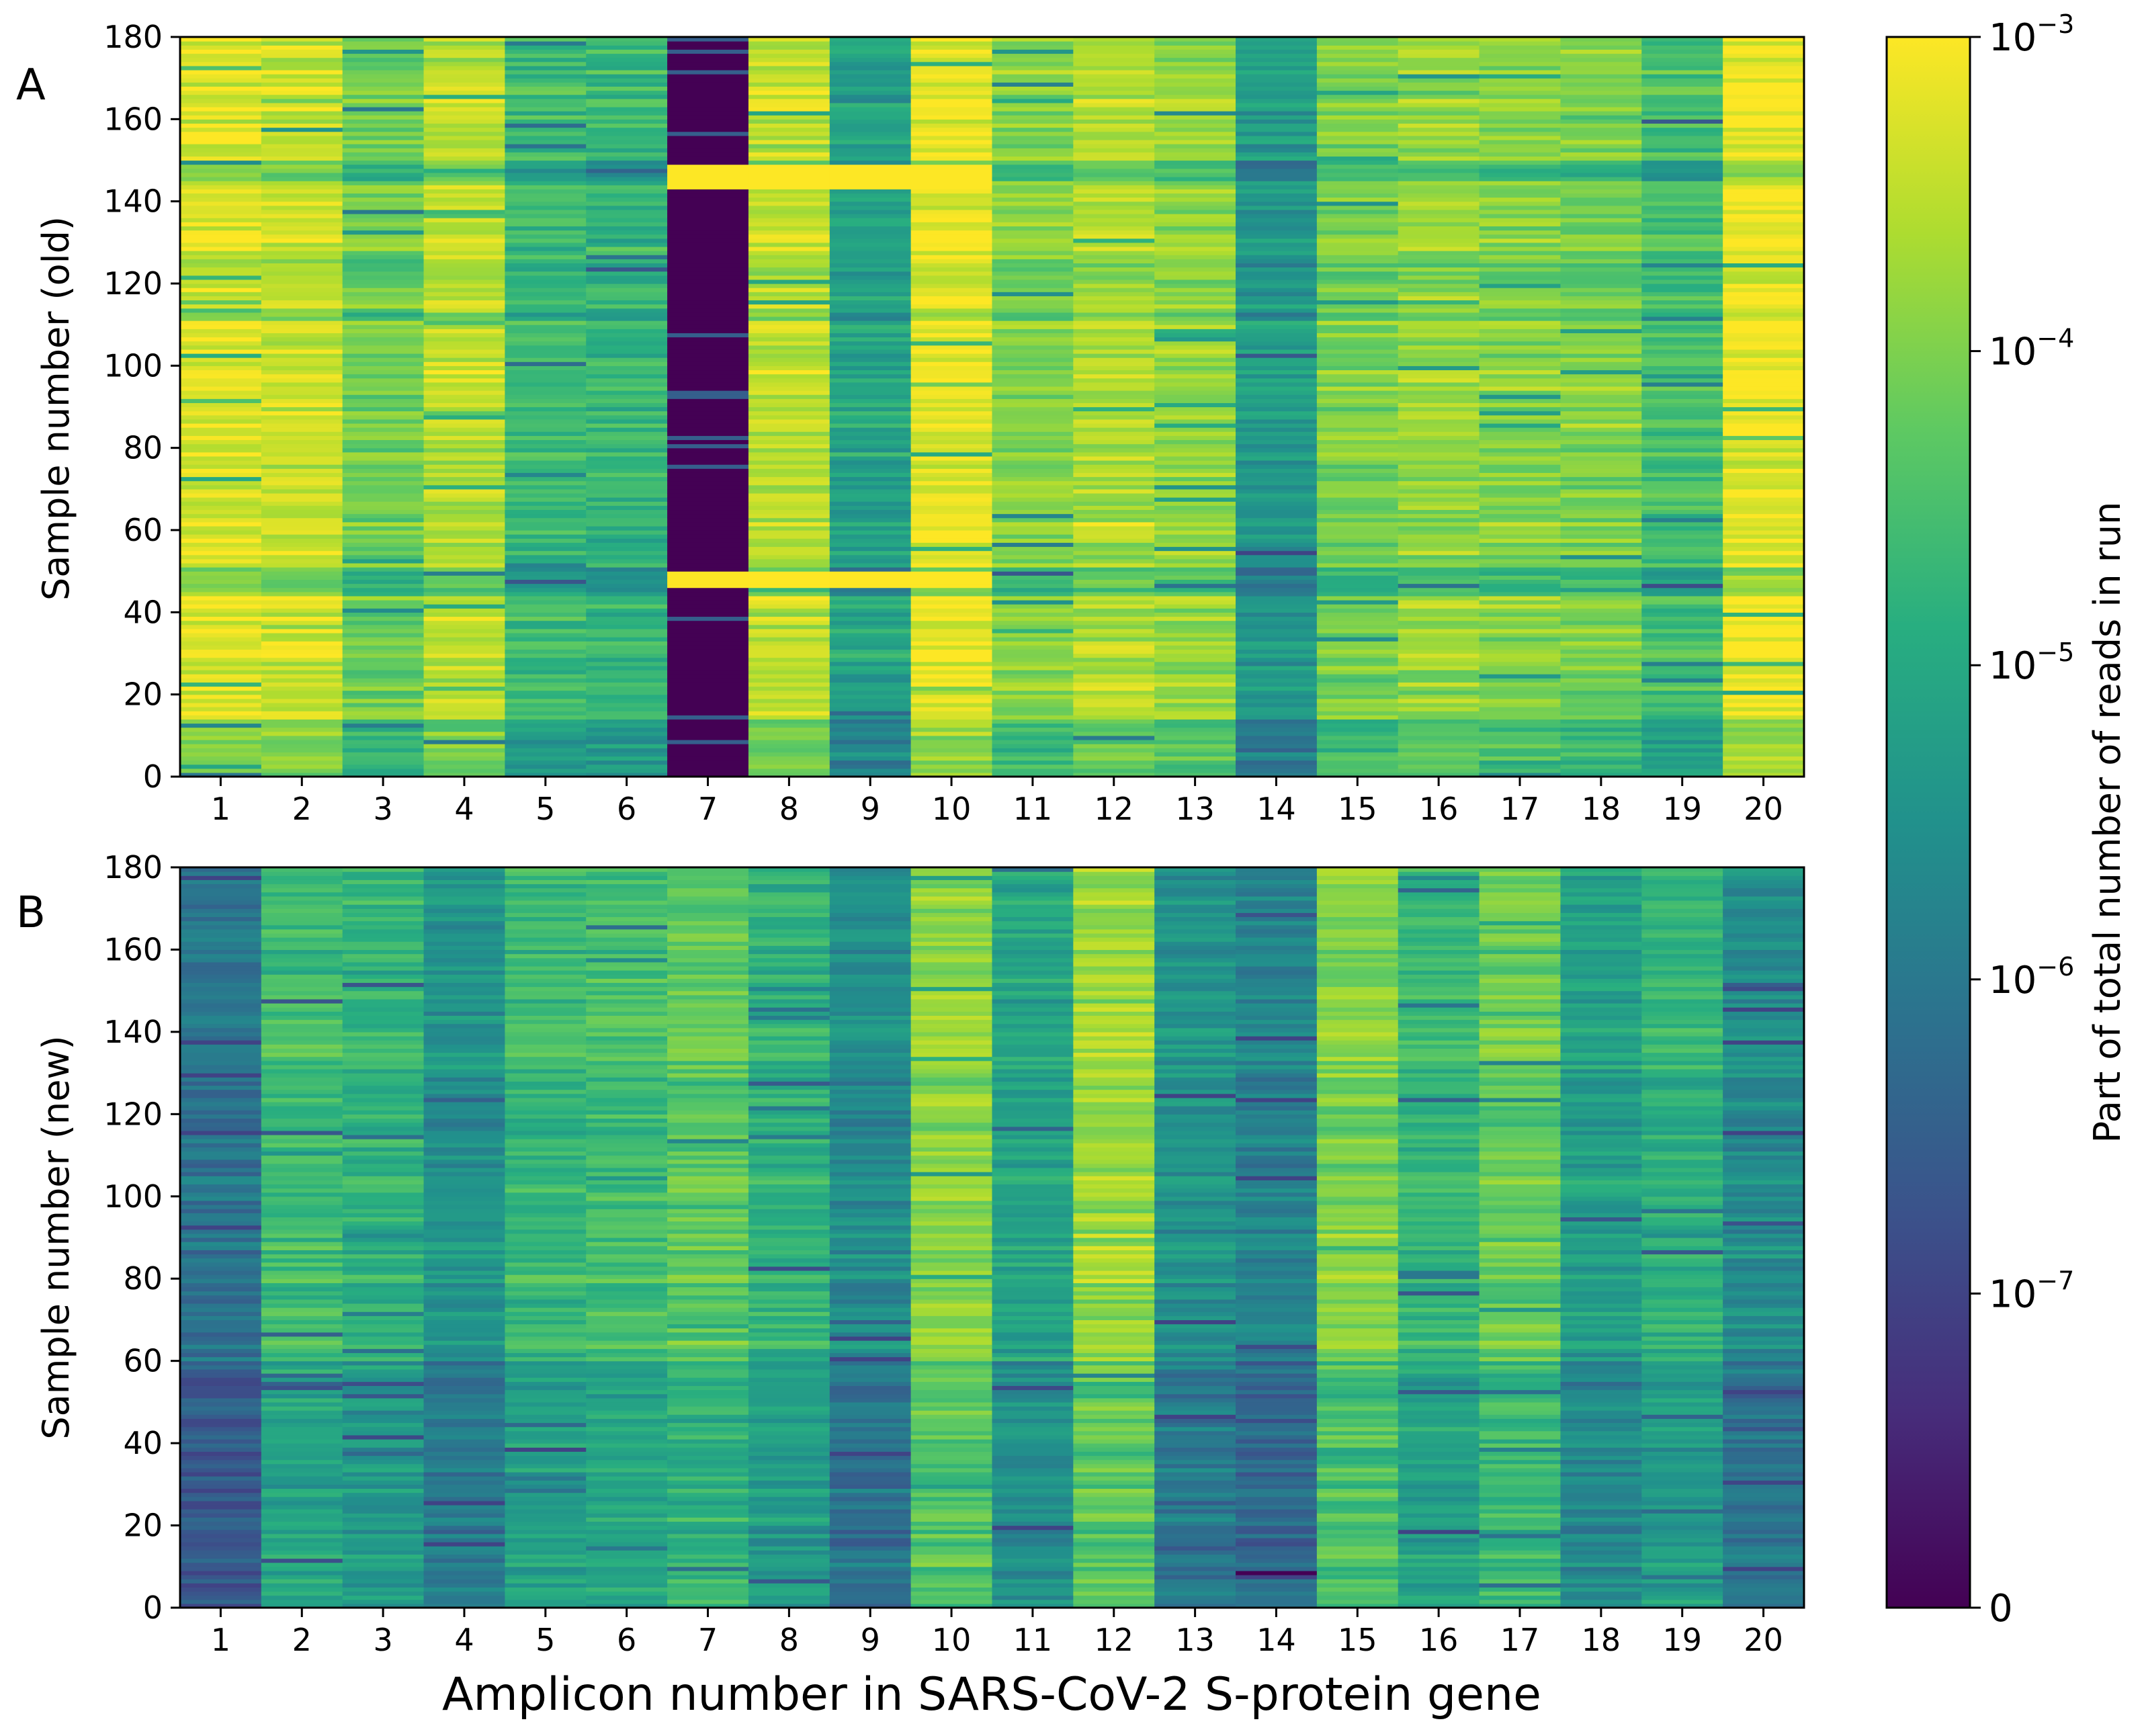 This screenshot has width=2144, height=1736. I want to click on y-tick-label: 180, so click(133, 37).